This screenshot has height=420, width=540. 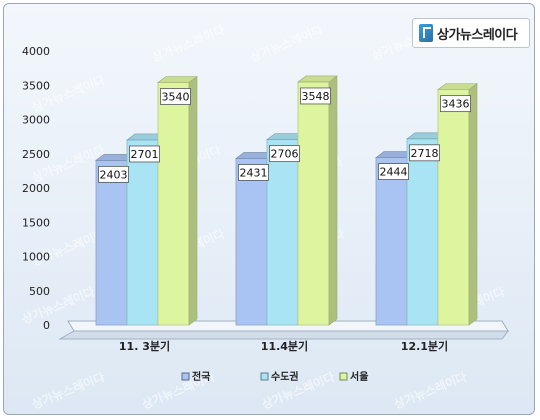 I want to click on legend-item: 전국, so click(x=195, y=376).